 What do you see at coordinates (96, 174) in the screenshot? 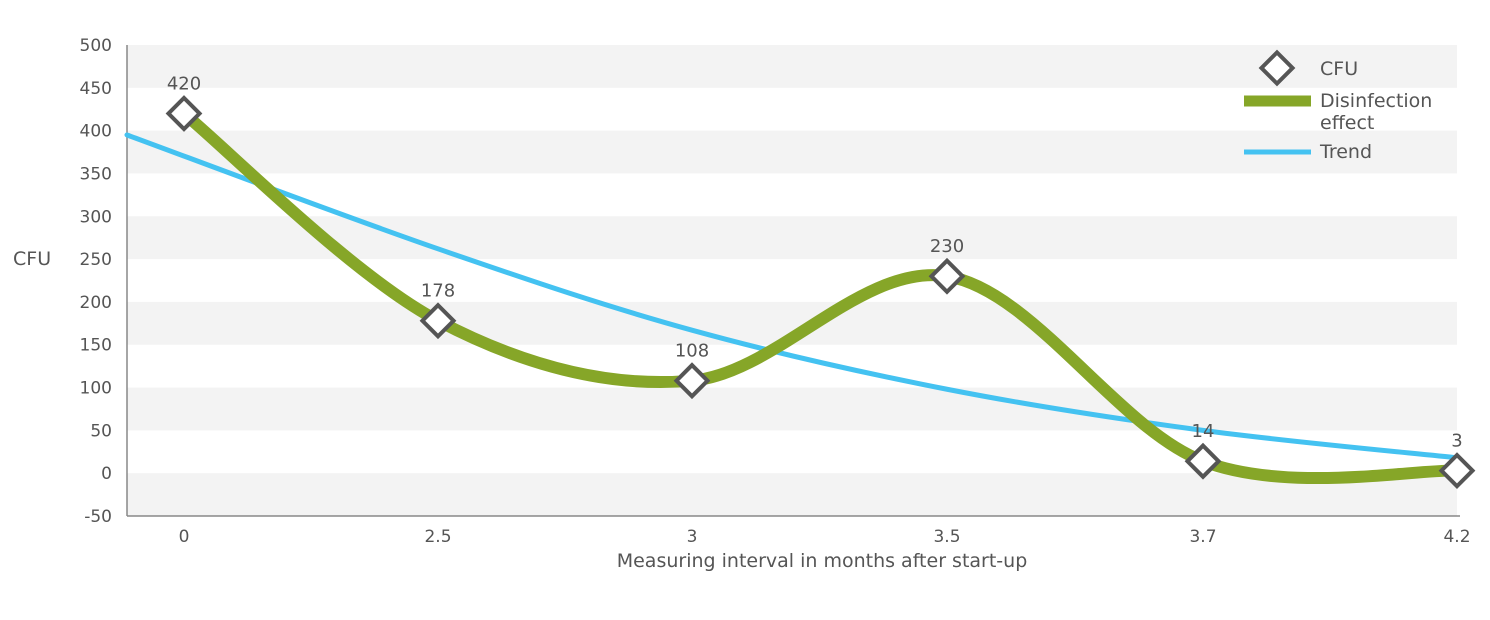
I see `y-tick-label: 350` at bounding box center [96, 174].